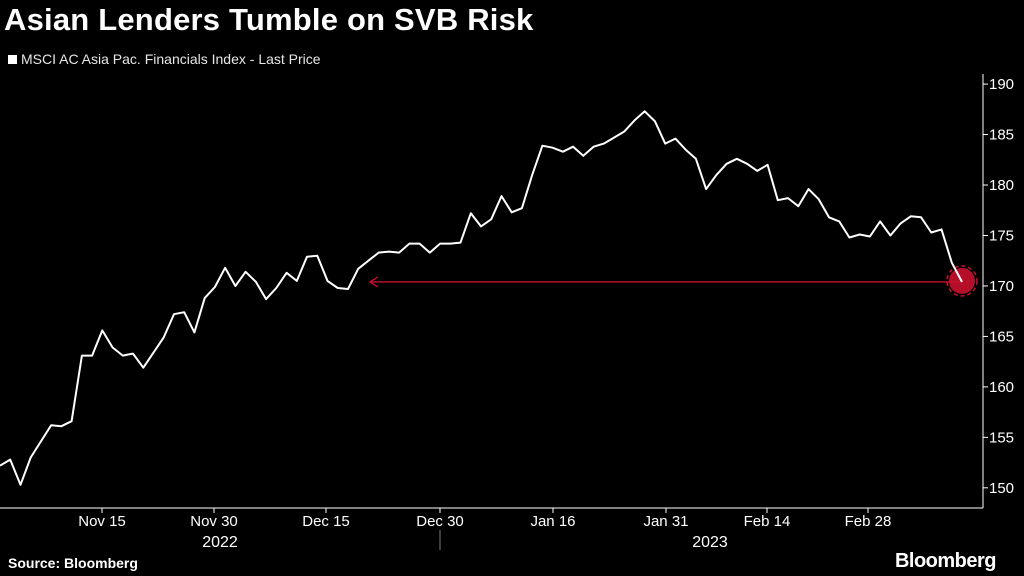  I want to click on y-tick-label: 150, so click(1001, 488).